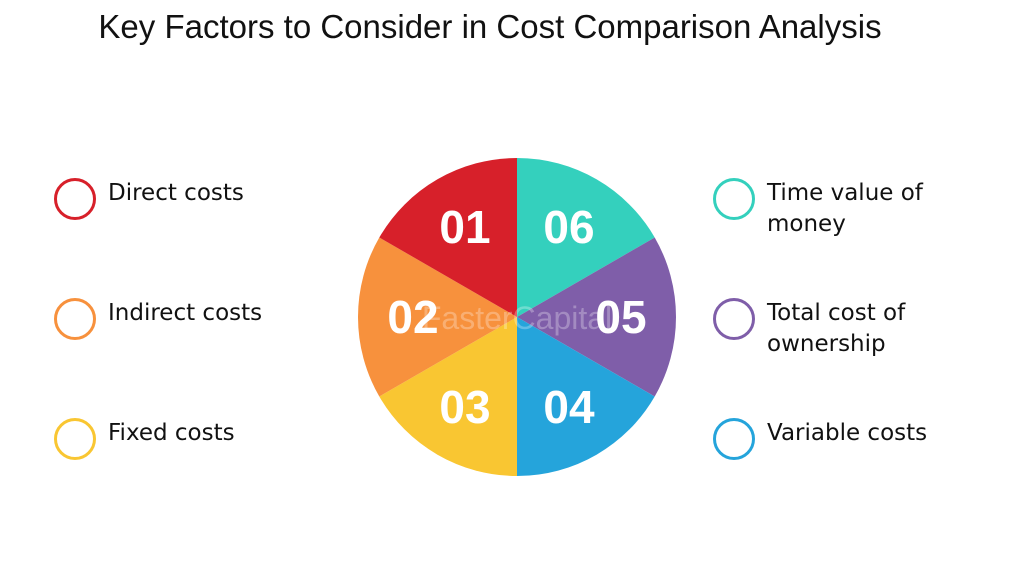 This screenshot has width=1024, height=576. Describe the element at coordinates (464, 227) in the screenshot. I see `segment-number-01: 01` at that location.